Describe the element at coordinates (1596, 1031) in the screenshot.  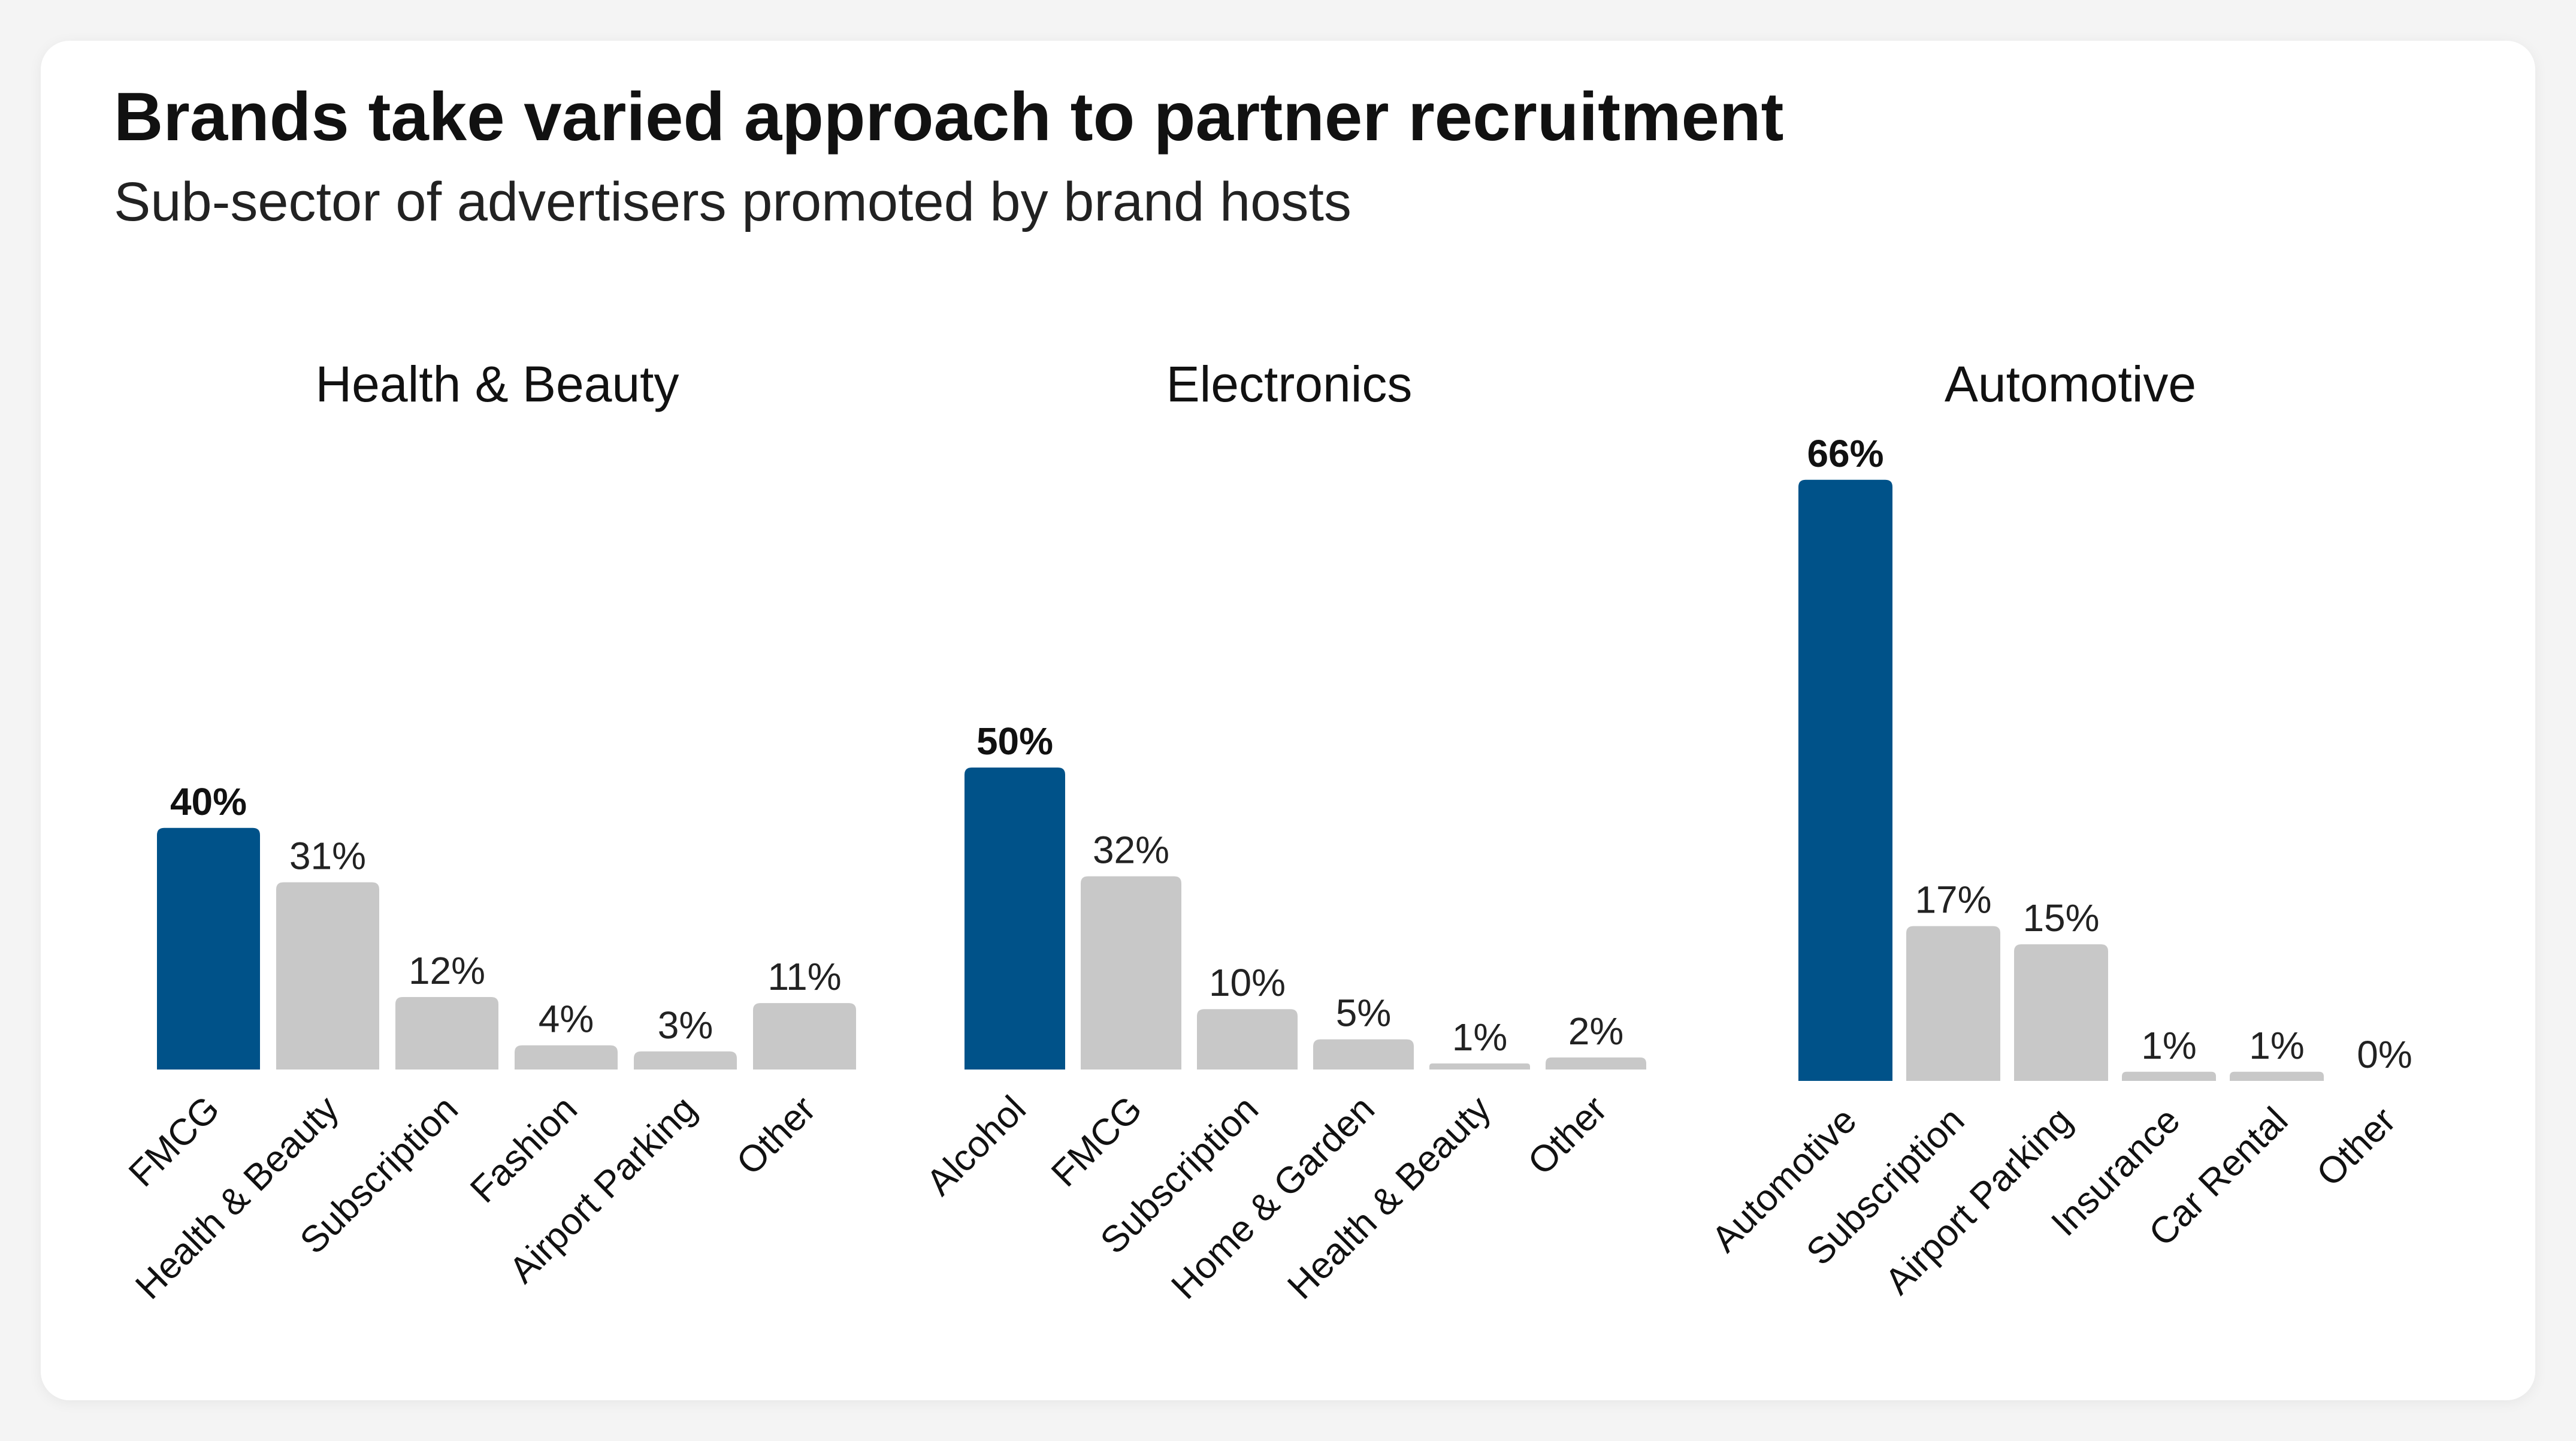
I see `value-label: 2%` at that location.